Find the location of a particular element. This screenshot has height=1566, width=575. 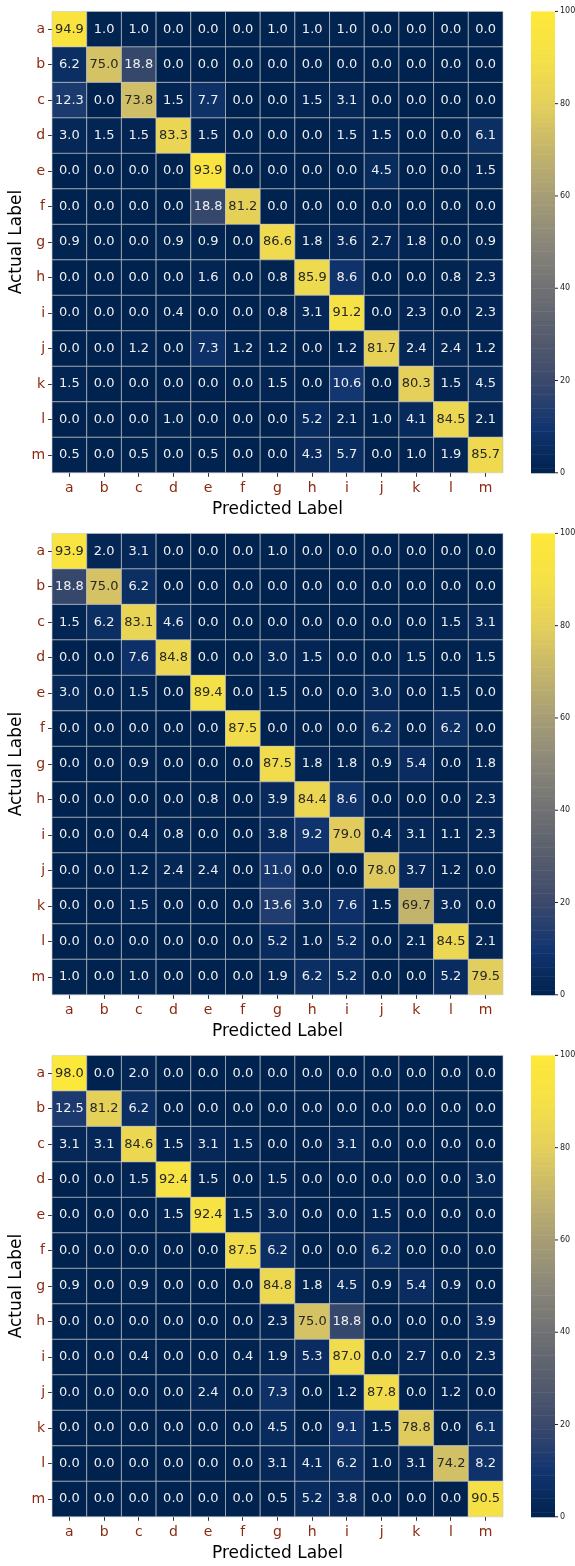

y-tick-label: l is located at coordinates (43, 1462).